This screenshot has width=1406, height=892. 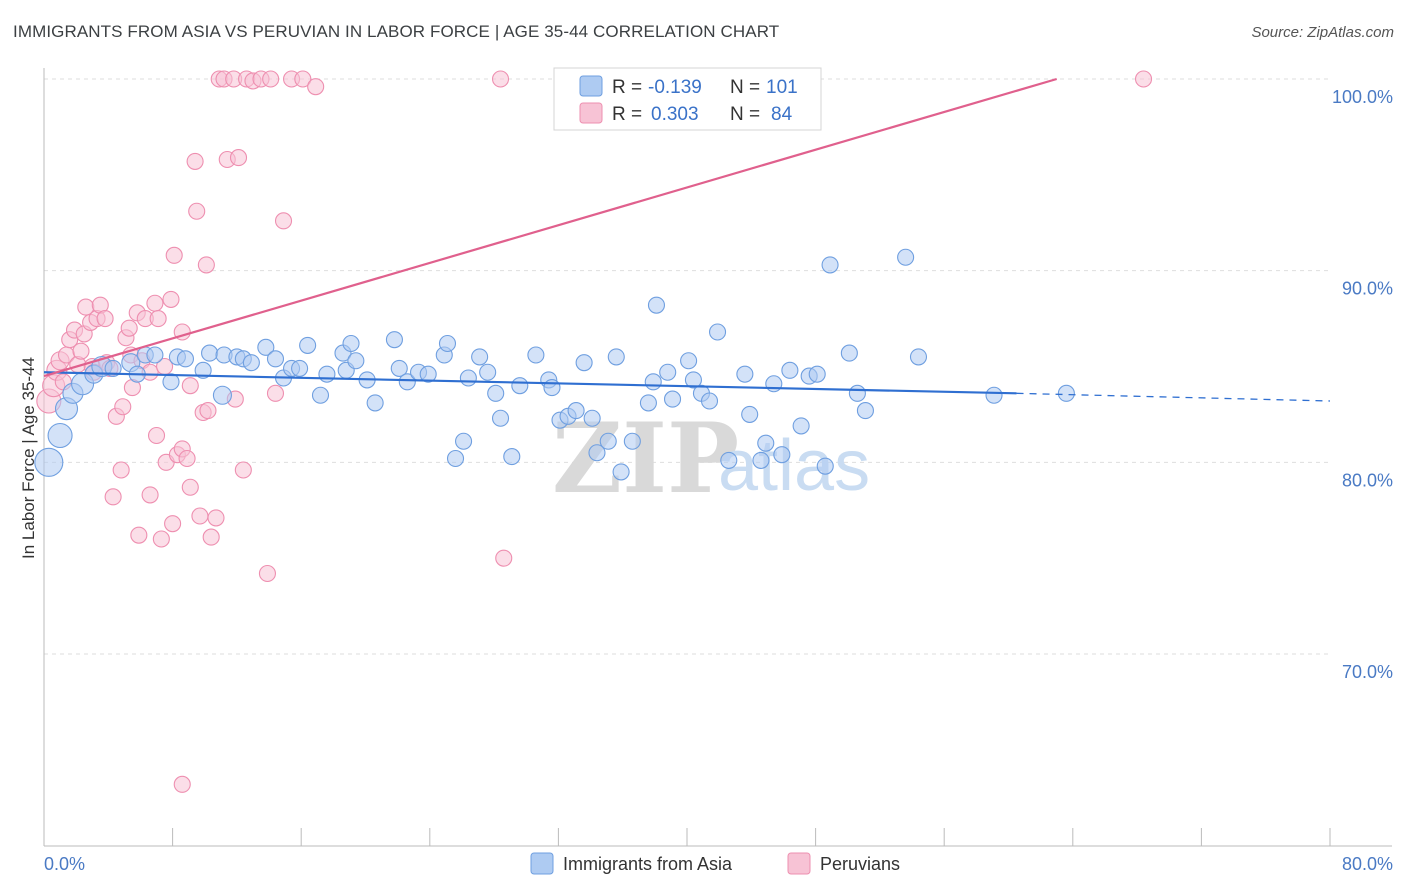 What do you see at coordinates (675, 114) in the screenshot?
I see `legend-r-value-2: 0.303` at bounding box center [675, 114].